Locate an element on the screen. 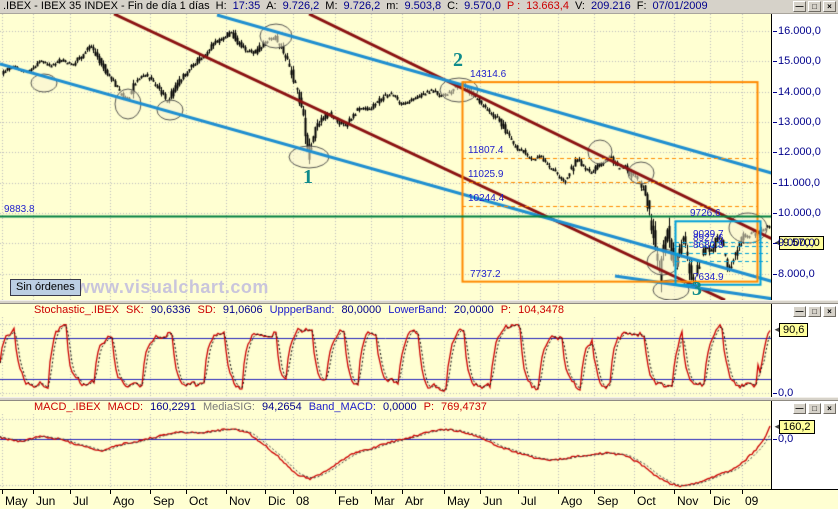 The height and width of the screenshot is (509, 838). stochastic-header-segment: LowerBand: is located at coordinates (417, 310).